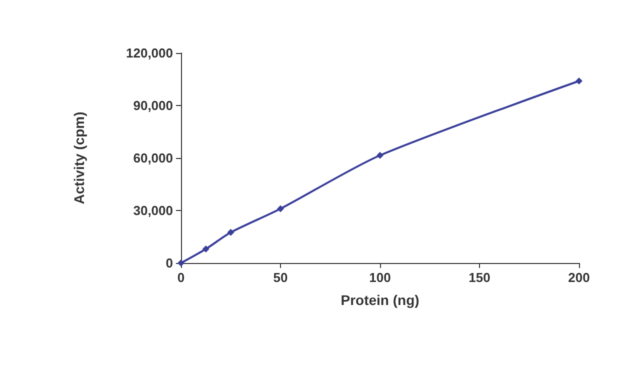  What do you see at coordinates (153, 158) in the screenshot?
I see `y-tick-label: 60,000` at bounding box center [153, 158].